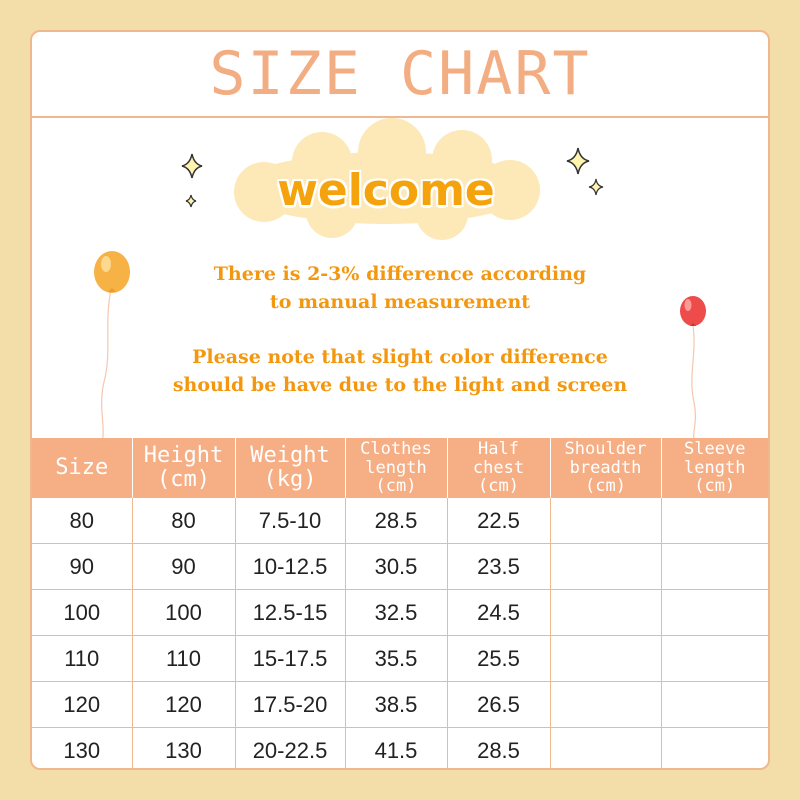 The width and height of the screenshot is (800, 800). I want to click on cell-height: 100, so click(184, 612).